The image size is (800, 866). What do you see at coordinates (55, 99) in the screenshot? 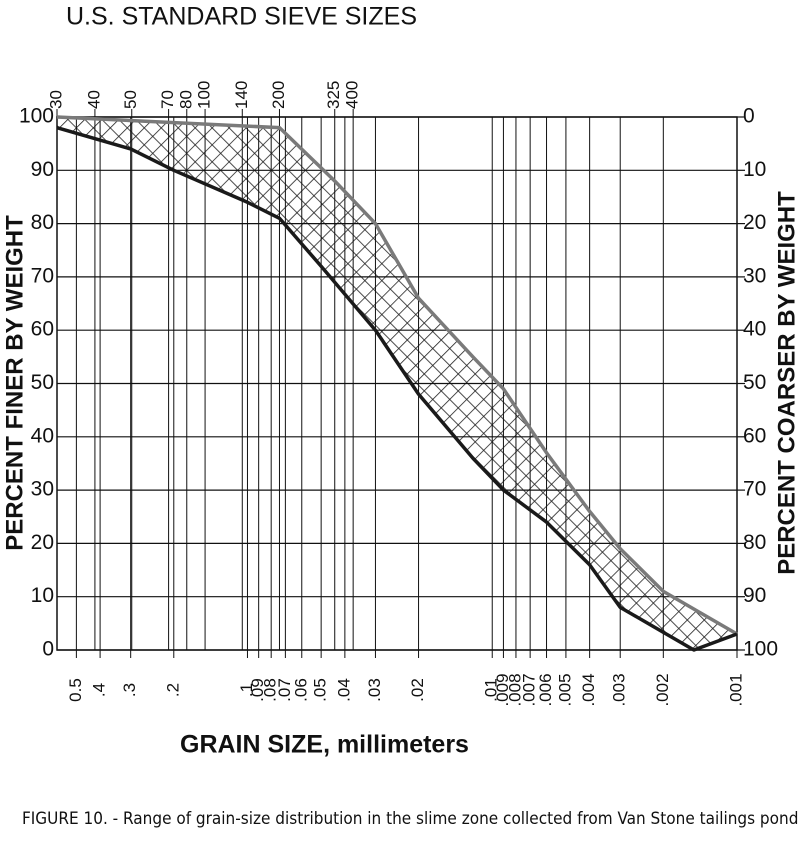
I see `x2-tick-label: 30` at bounding box center [55, 99].